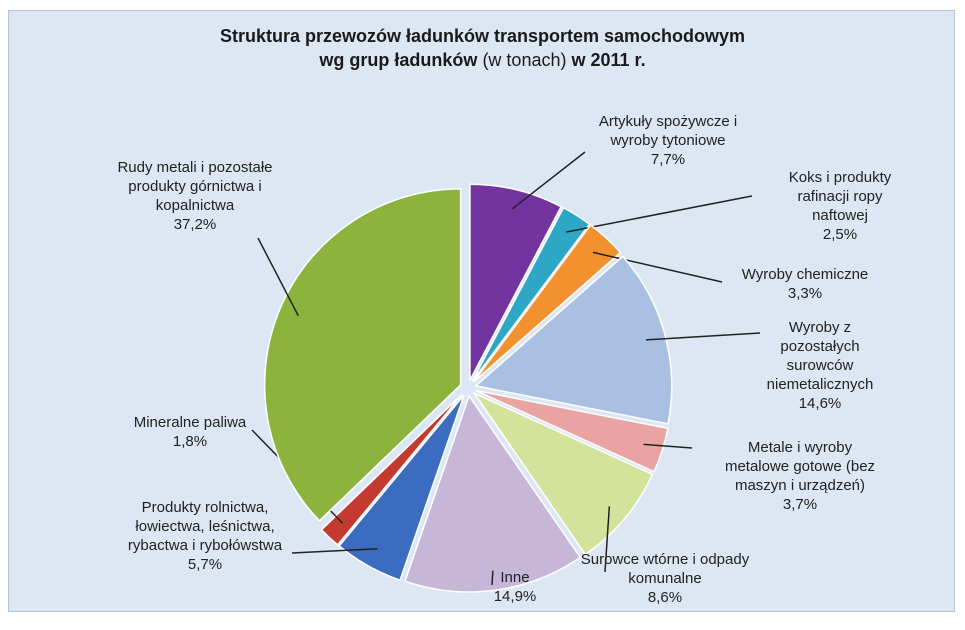  I want to click on value-label: 14,9%, so click(515, 596).